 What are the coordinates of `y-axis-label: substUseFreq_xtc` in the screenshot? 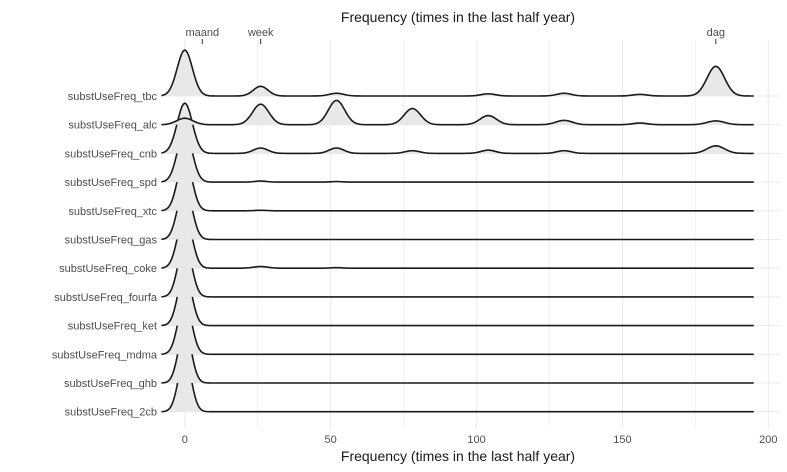 It's located at (112, 212).